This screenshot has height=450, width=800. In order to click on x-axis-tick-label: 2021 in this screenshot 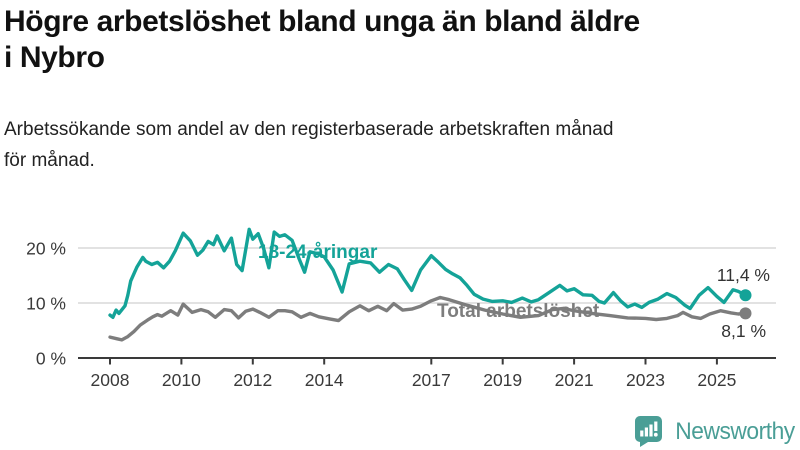, I will do `click(574, 380)`.